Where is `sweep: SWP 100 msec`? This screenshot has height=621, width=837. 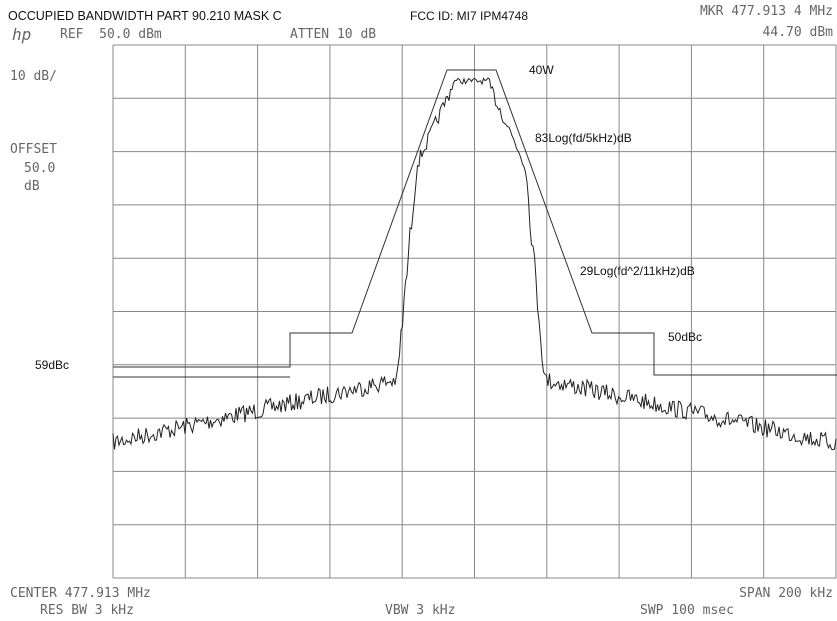
sweep: SWP 100 msec is located at coordinates (687, 610).